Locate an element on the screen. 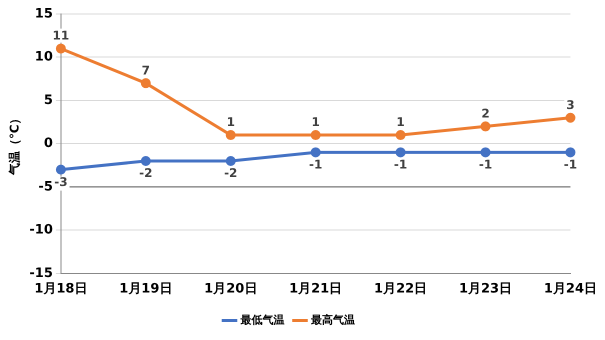 This screenshot has height=340, width=605. y-tick-label: 15 is located at coordinates (43, 14).